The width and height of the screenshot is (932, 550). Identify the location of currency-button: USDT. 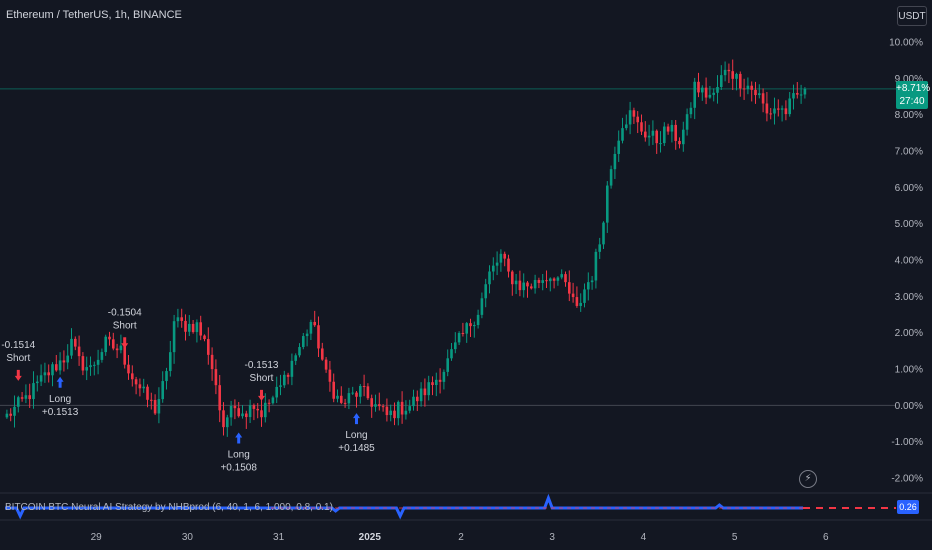
(912, 16).